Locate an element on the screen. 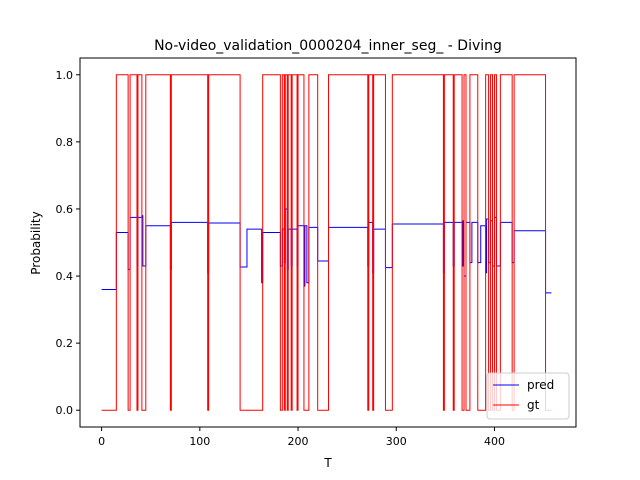 The width and height of the screenshot is (640, 480). y-axis-label: Probability is located at coordinates (36, 242).